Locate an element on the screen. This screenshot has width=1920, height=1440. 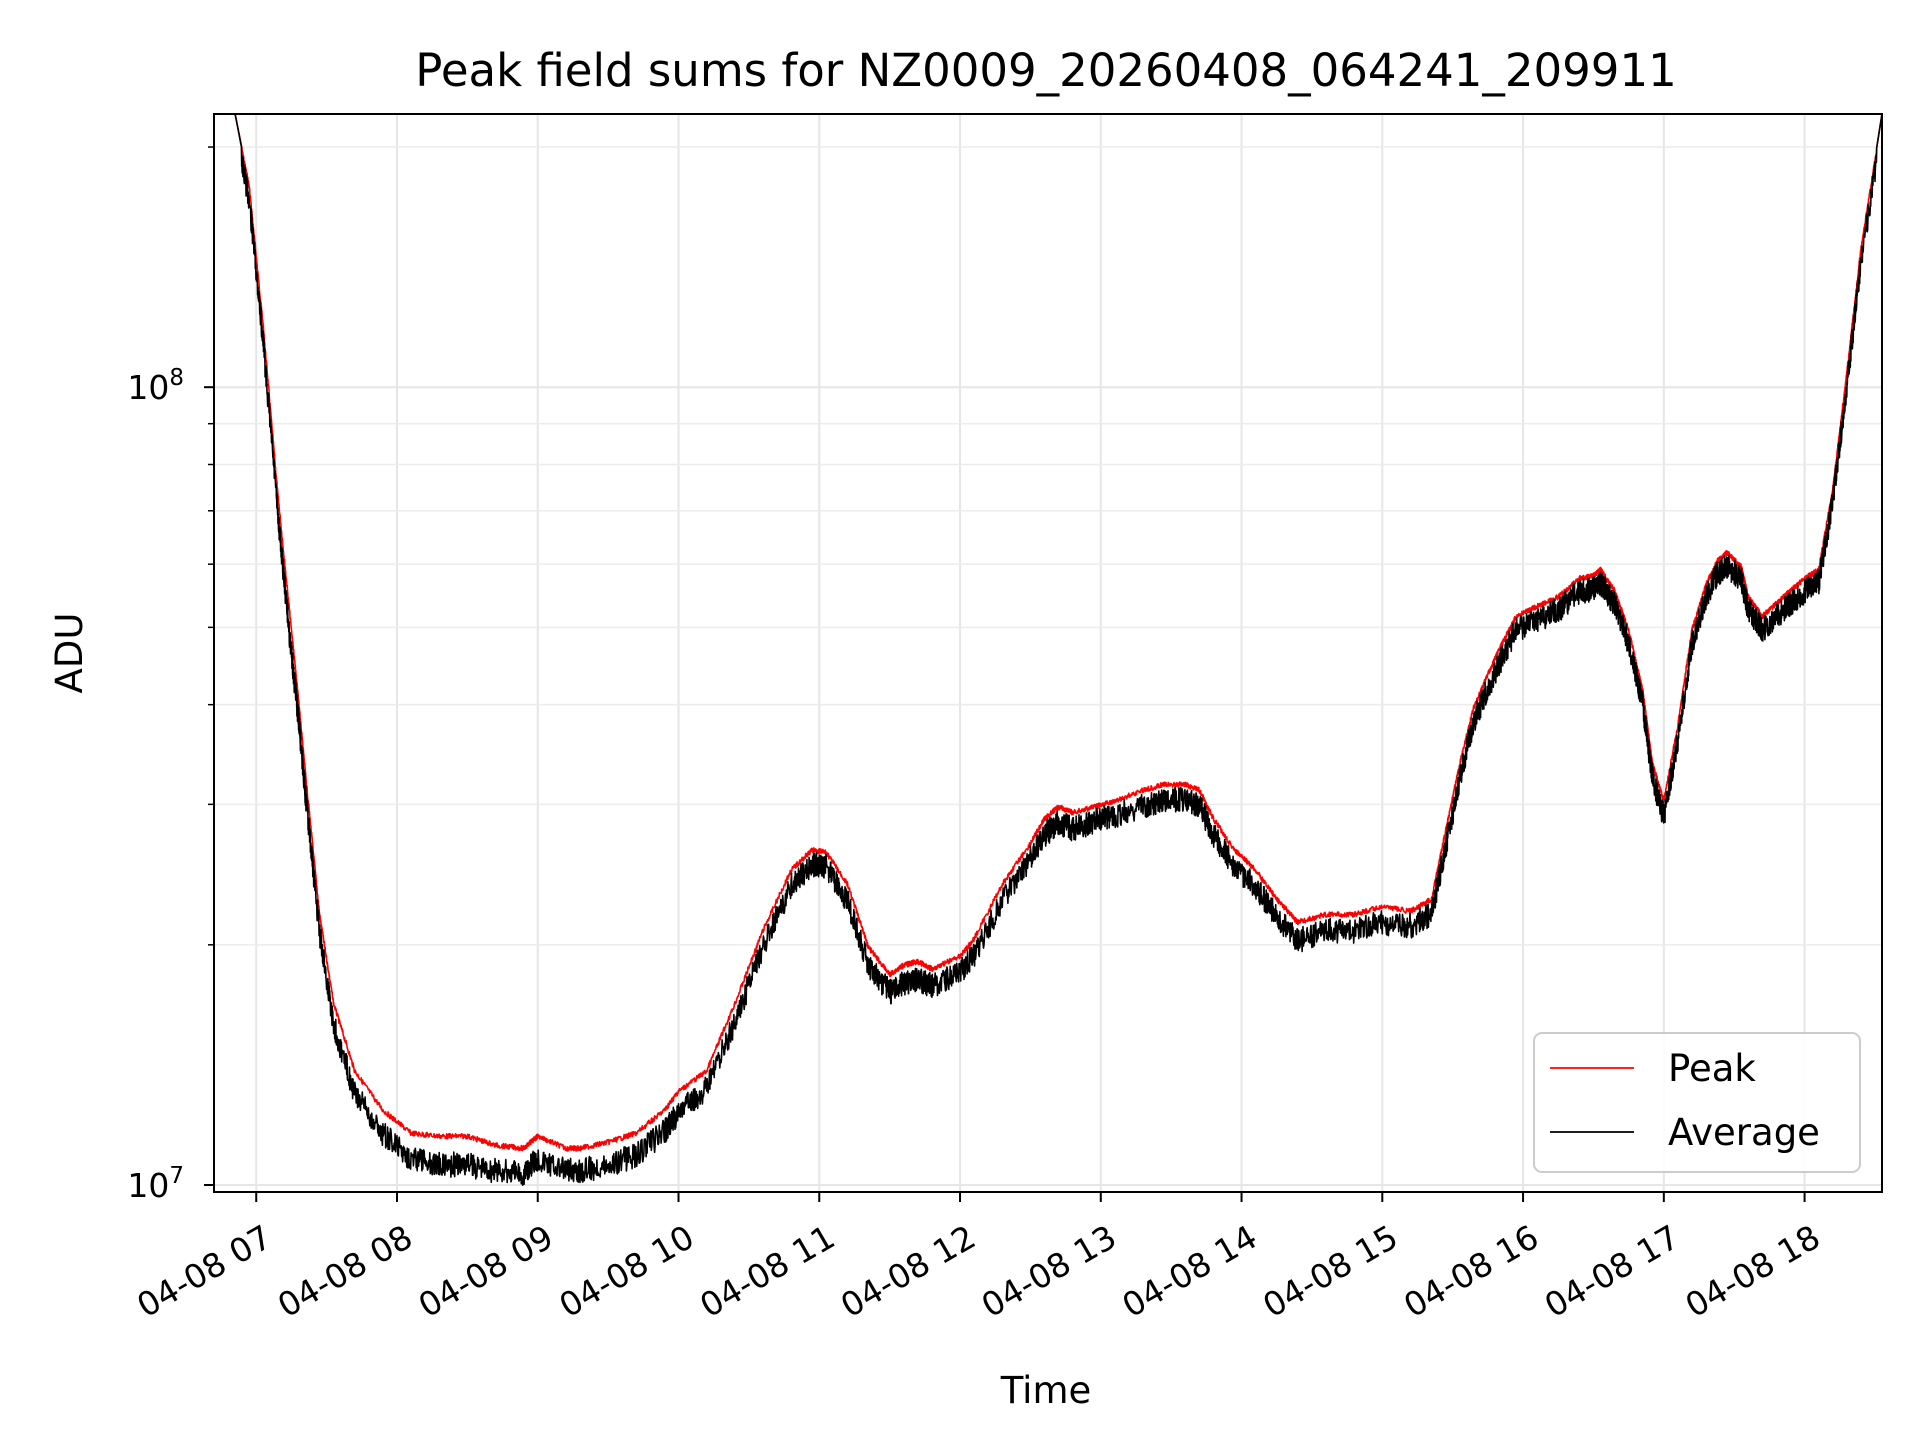
y-tick-label: 108 is located at coordinates (155, 386).